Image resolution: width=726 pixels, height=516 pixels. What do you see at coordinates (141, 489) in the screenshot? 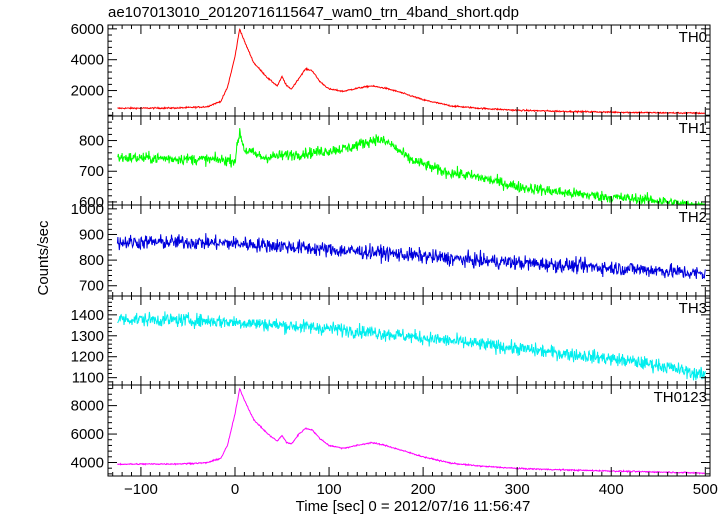
I see `x-tick-label: −100` at bounding box center [141, 489].